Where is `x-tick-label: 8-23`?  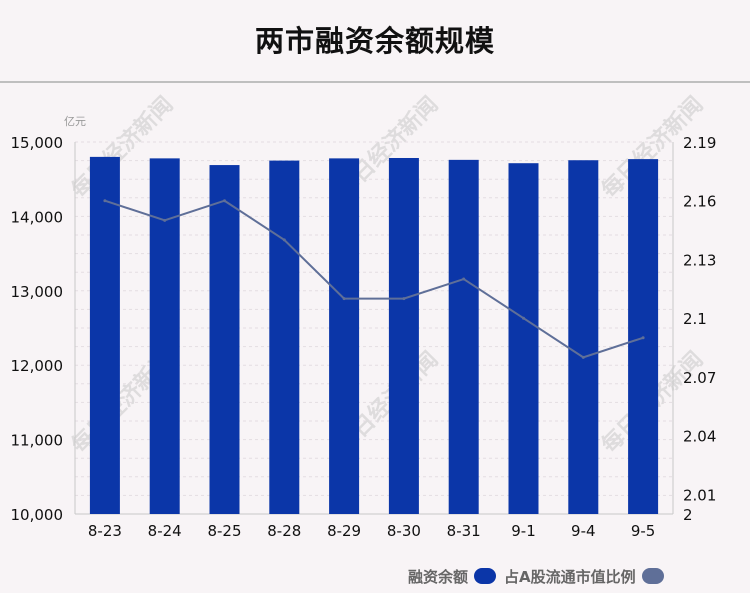
x-tick-label: 8-23 is located at coordinates (105, 531).